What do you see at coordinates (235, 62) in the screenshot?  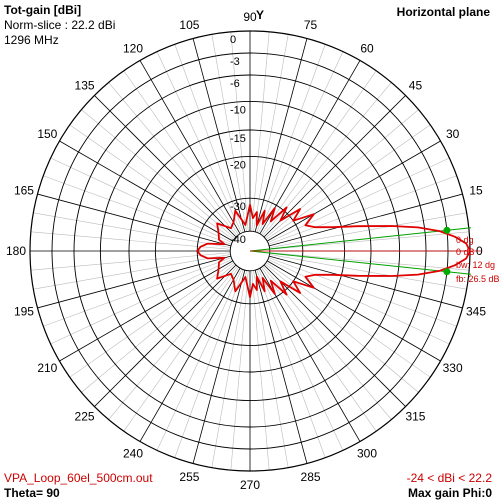 I see `ring-label: -3` at bounding box center [235, 62].